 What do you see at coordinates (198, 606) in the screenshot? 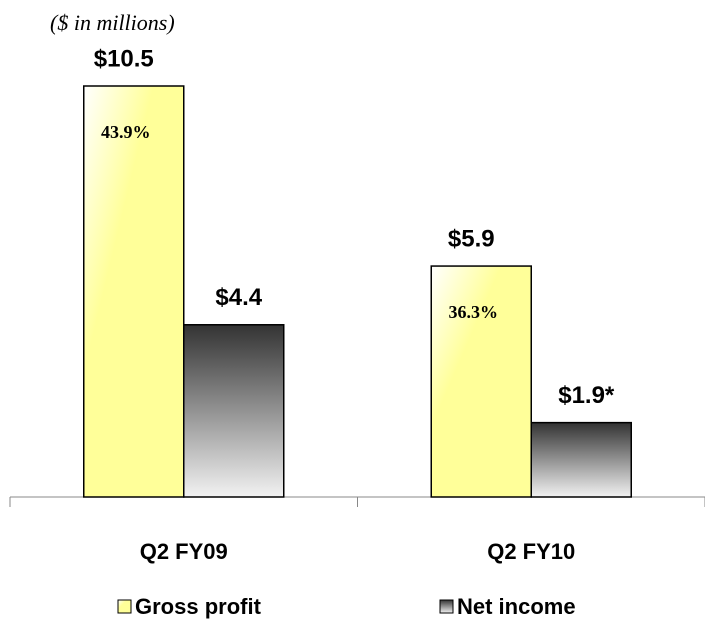
I see `legend-label: Gross profit` at bounding box center [198, 606].